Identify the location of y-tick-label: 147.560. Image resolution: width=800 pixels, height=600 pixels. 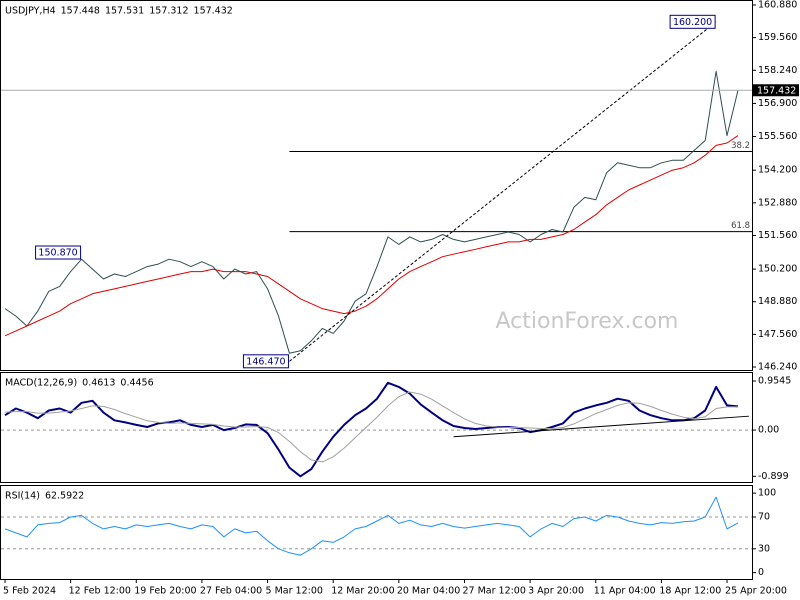
(777, 334).